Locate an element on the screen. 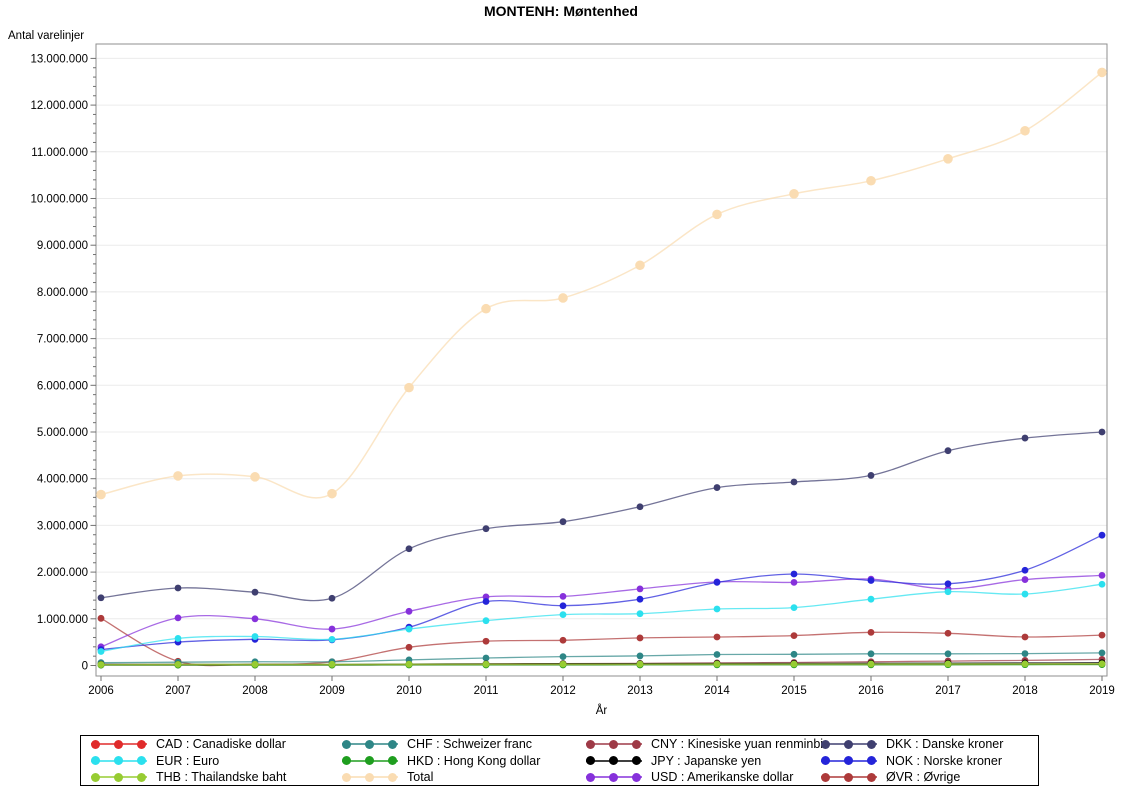 The image size is (1122, 793). legend-item-HKD: HKD : Hong Kong dollar is located at coordinates (464, 760).